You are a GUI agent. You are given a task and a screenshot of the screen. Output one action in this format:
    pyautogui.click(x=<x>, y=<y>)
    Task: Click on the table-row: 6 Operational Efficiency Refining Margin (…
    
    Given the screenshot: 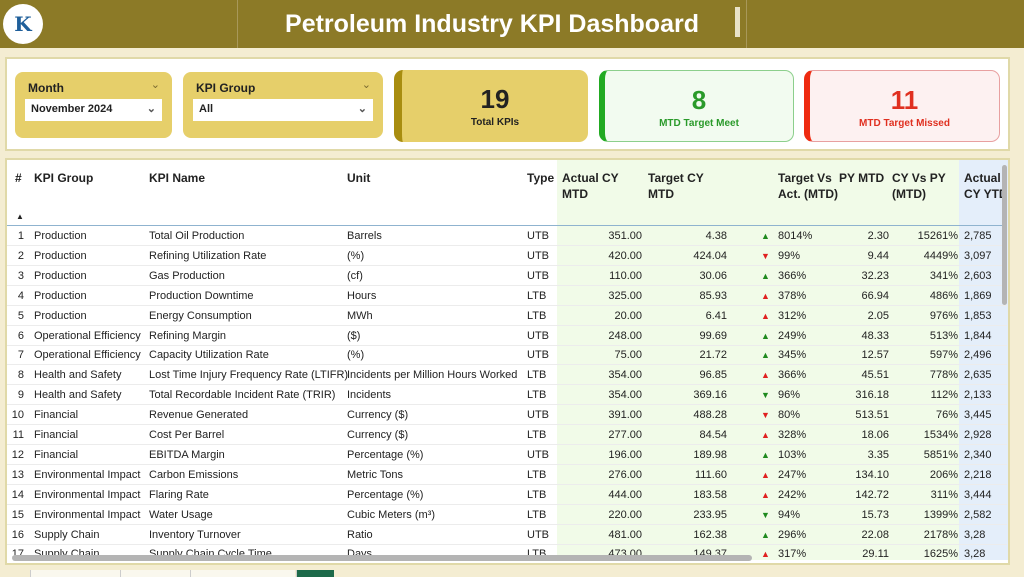 What is the action you would take?
    pyautogui.click(x=507, y=336)
    